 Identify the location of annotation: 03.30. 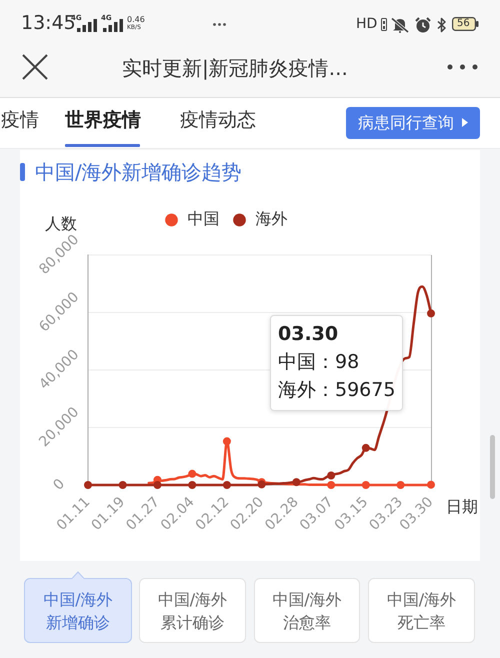
(309, 334).